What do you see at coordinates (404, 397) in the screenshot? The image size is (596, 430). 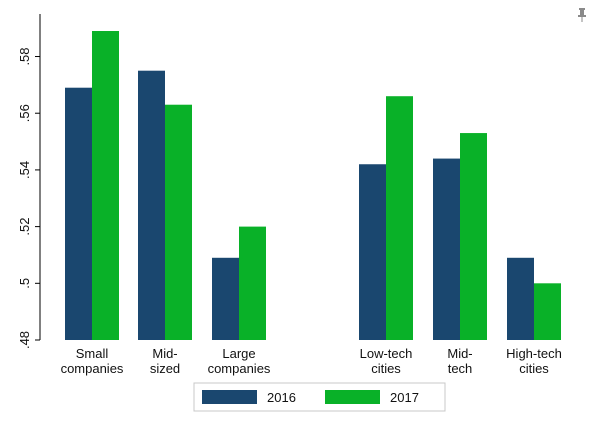 I see `legend-label-2017: 2017` at bounding box center [404, 397].